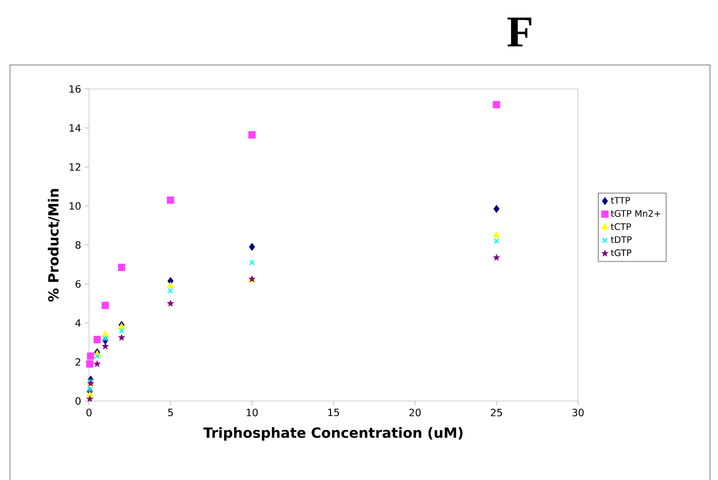 This screenshot has height=480, width=718. What do you see at coordinates (621, 239) in the screenshot?
I see `legend-label: tDTP` at bounding box center [621, 239].